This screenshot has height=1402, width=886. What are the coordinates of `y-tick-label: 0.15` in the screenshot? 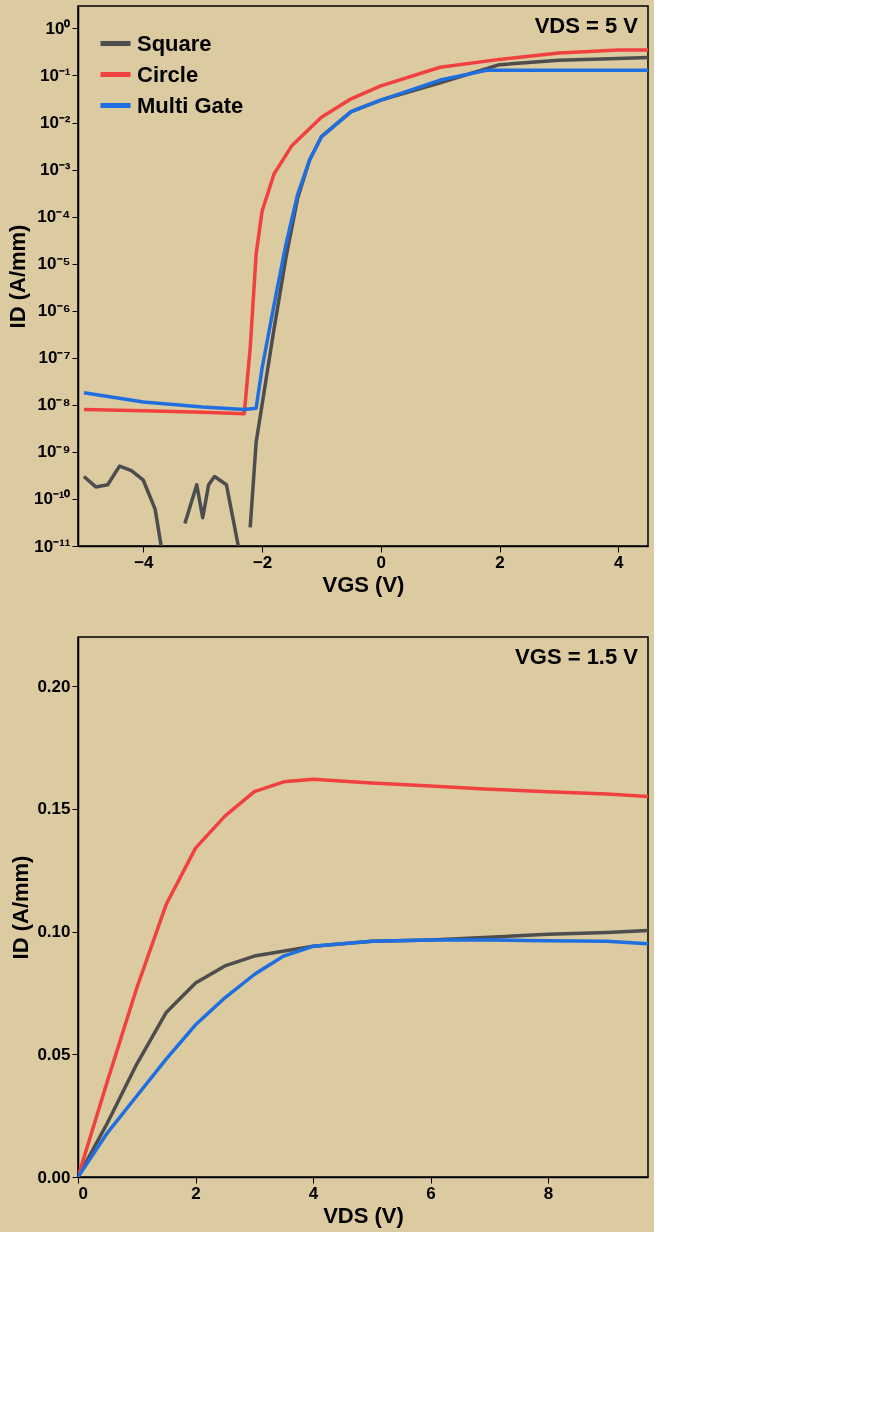 It's located at (54, 809).